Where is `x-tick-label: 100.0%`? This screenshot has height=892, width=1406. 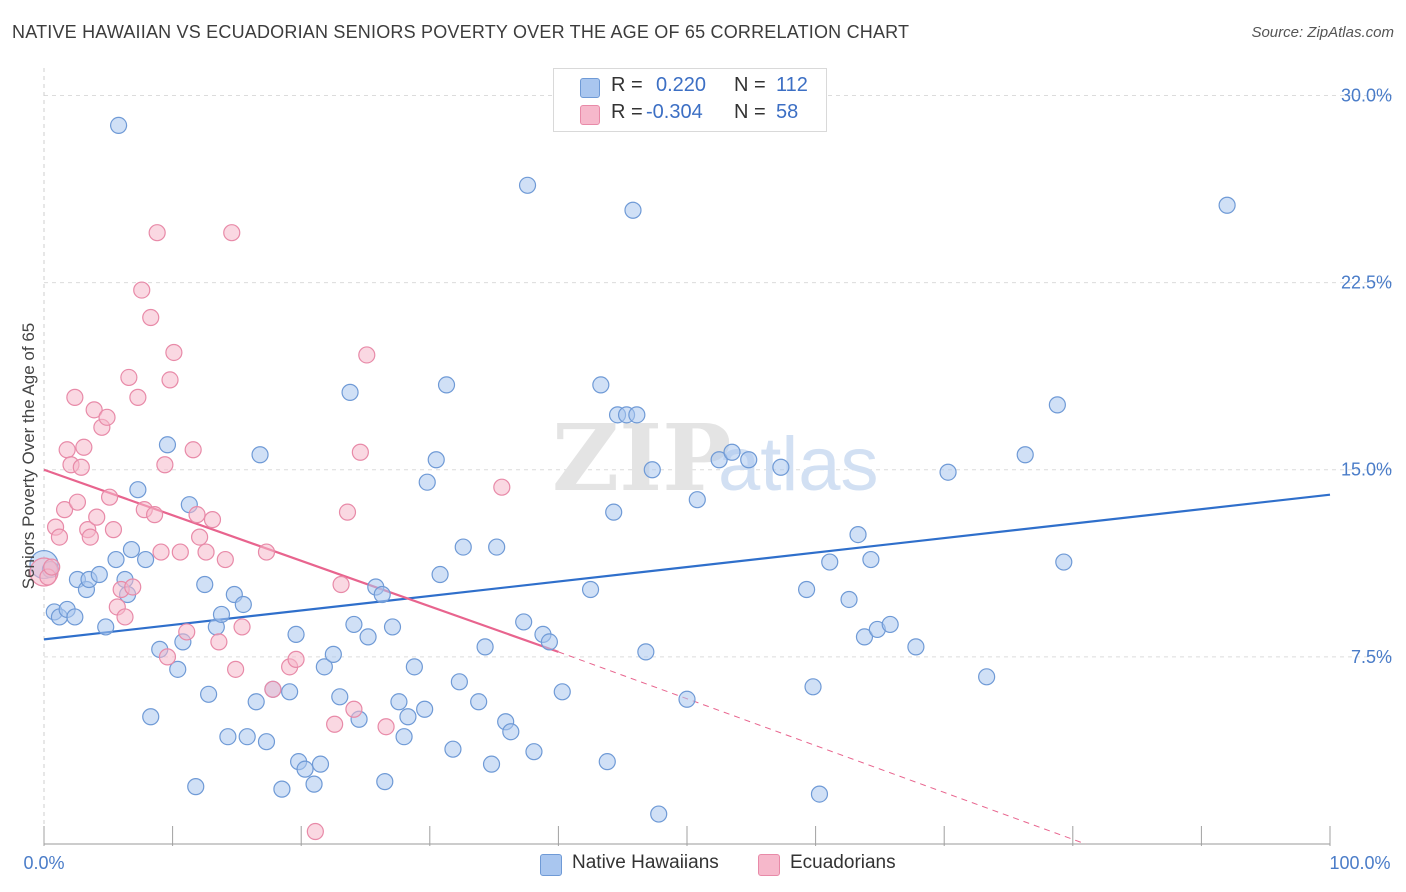 x-tick-label: 100.0% is located at coordinates (1359, 863).